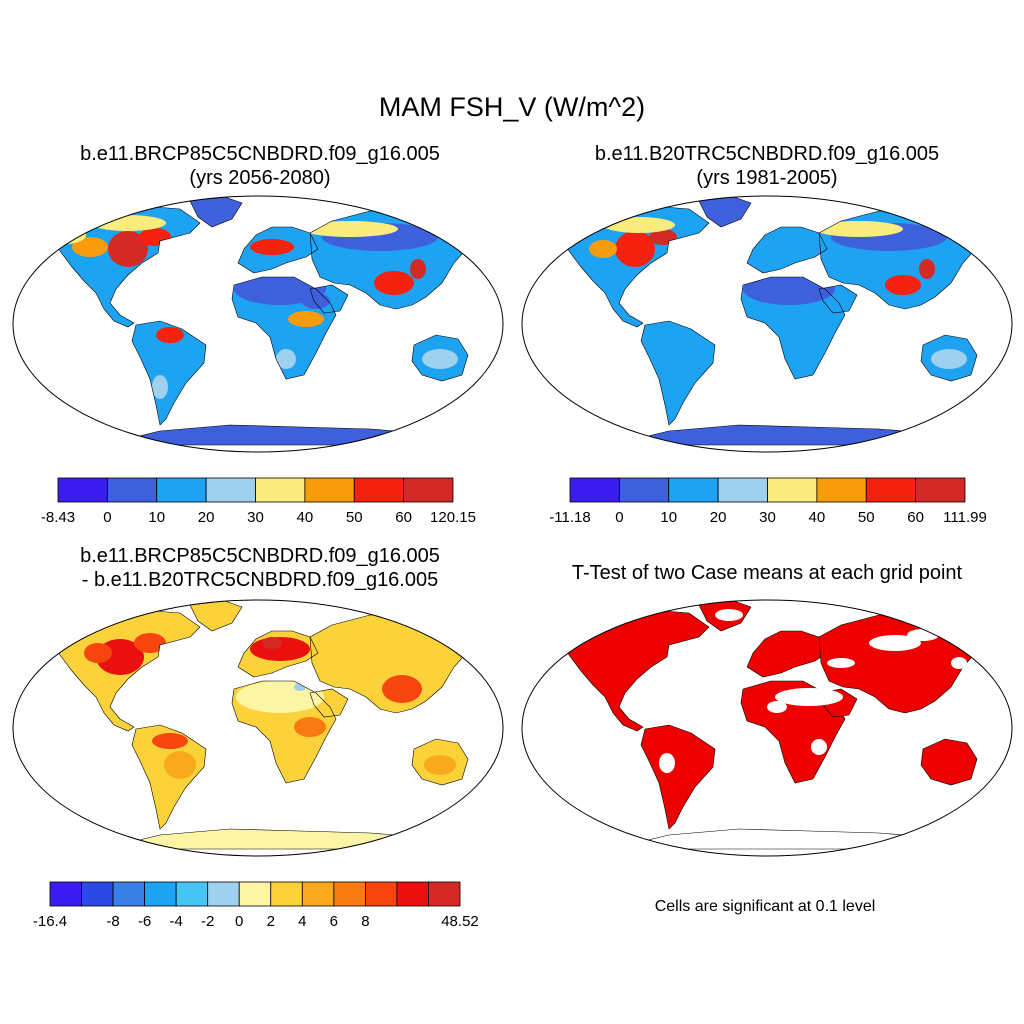  I want to click on colorbar-label: 30, so click(767, 517).